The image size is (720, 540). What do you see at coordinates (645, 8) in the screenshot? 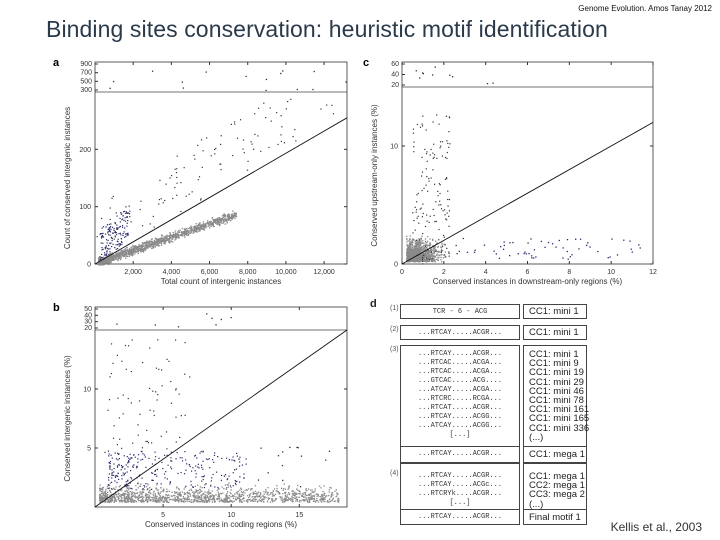
I see `slide-credit: Genome Evolution. Amos Tanay 2012` at bounding box center [645, 8].